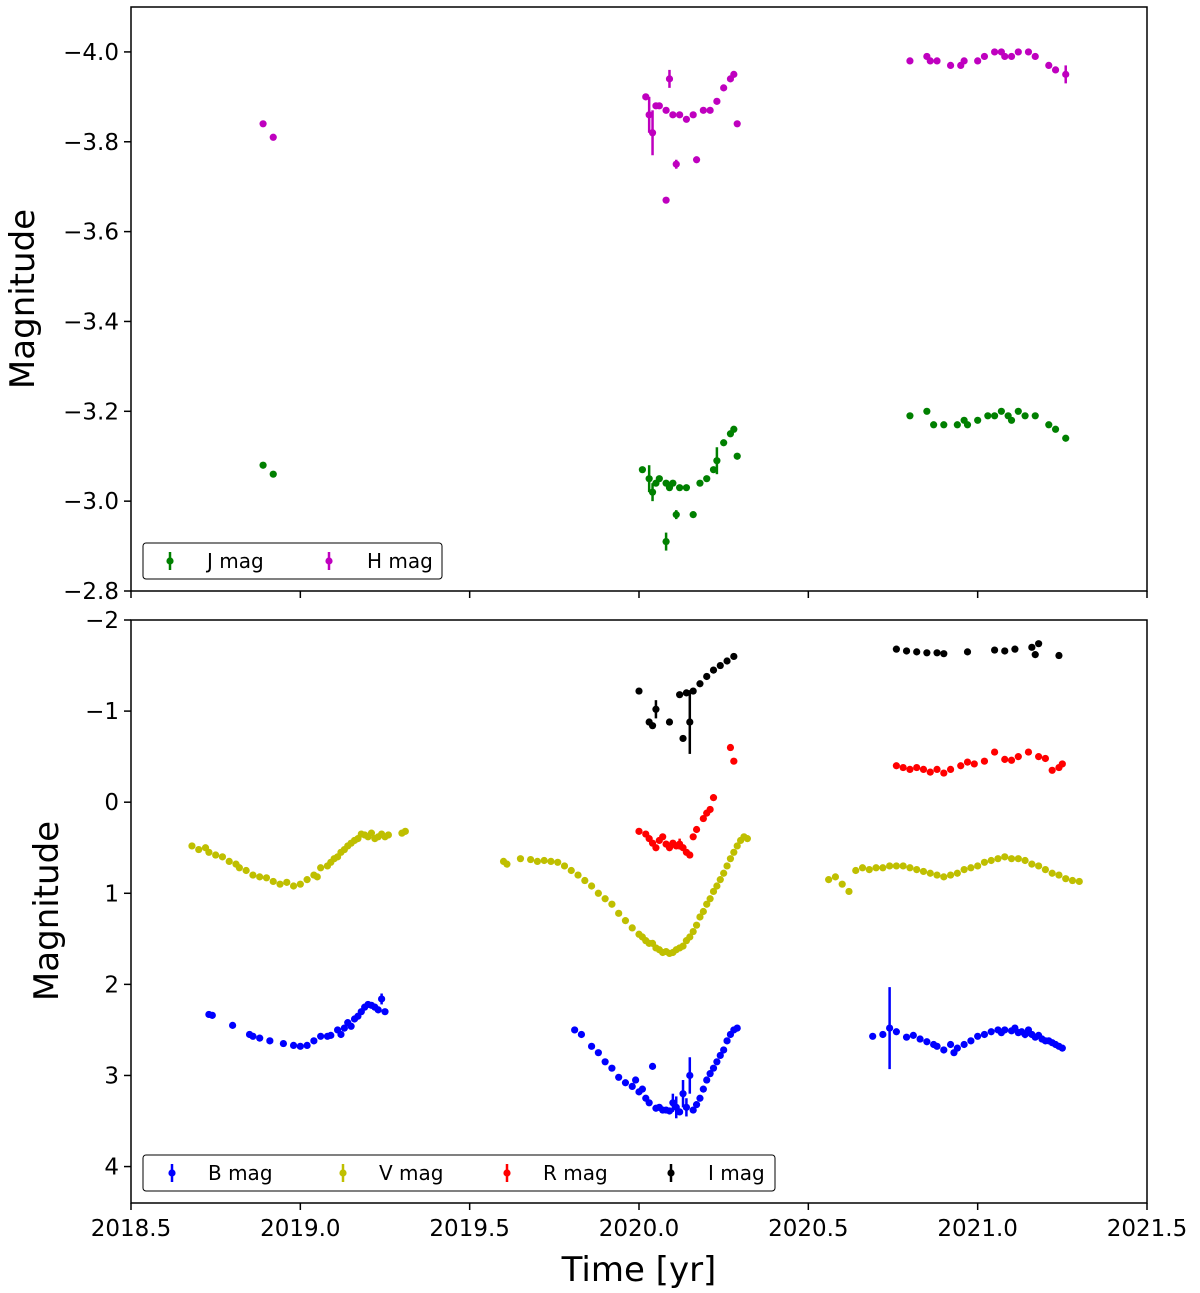 The image size is (1200, 1293). Describe the element at coordinates (91, 592) in the screenshot. I see `y-tick-label: −2.8` at that location.